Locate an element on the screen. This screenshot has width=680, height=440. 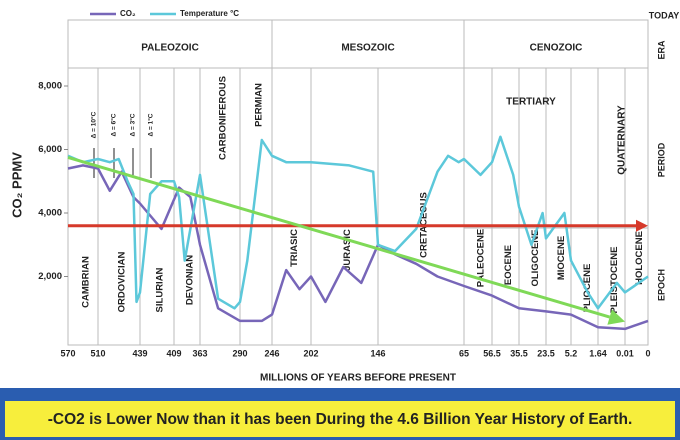
era-label: CENOZOIC is located at coordinates (556, 48).